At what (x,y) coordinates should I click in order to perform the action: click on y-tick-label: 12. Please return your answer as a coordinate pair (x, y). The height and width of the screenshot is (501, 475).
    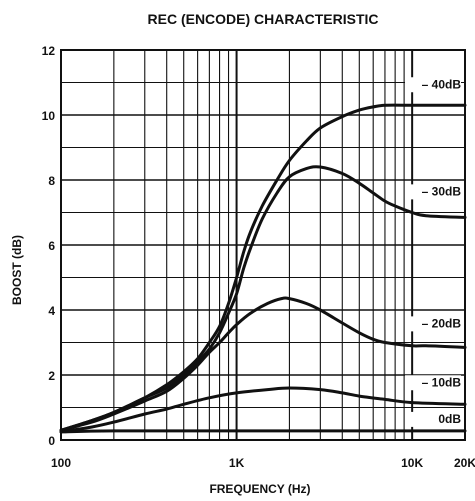
    Looking at the image, I should click on (49, 51).